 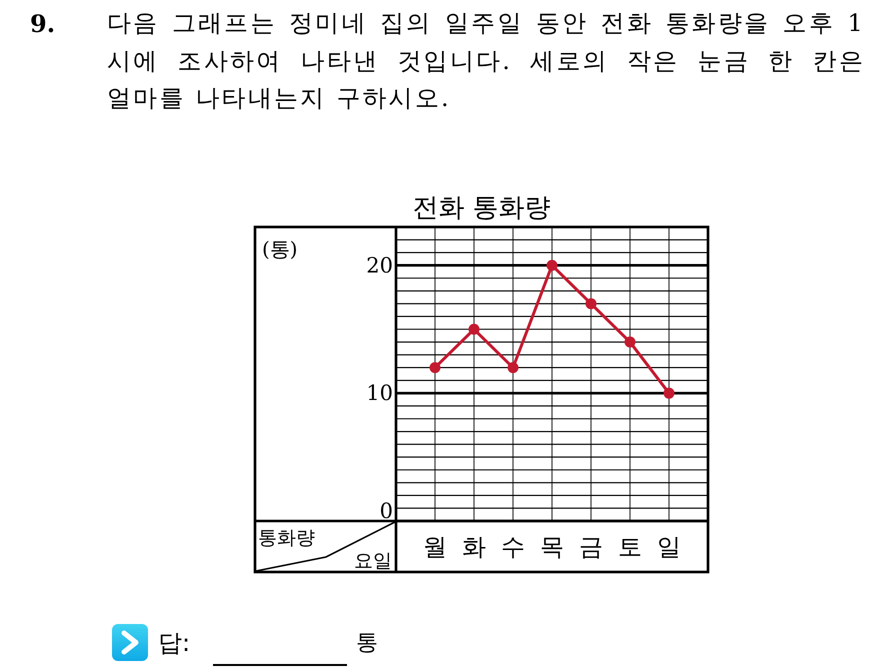 What do you see at coordinates (386, 511) in the screenshot?
I see `y-tick-label: 0` at bounding box center [386, 511].